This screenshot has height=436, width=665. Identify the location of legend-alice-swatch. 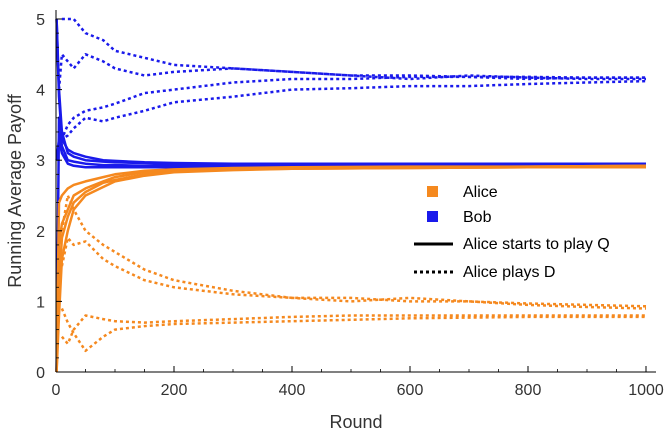
(432, 191).